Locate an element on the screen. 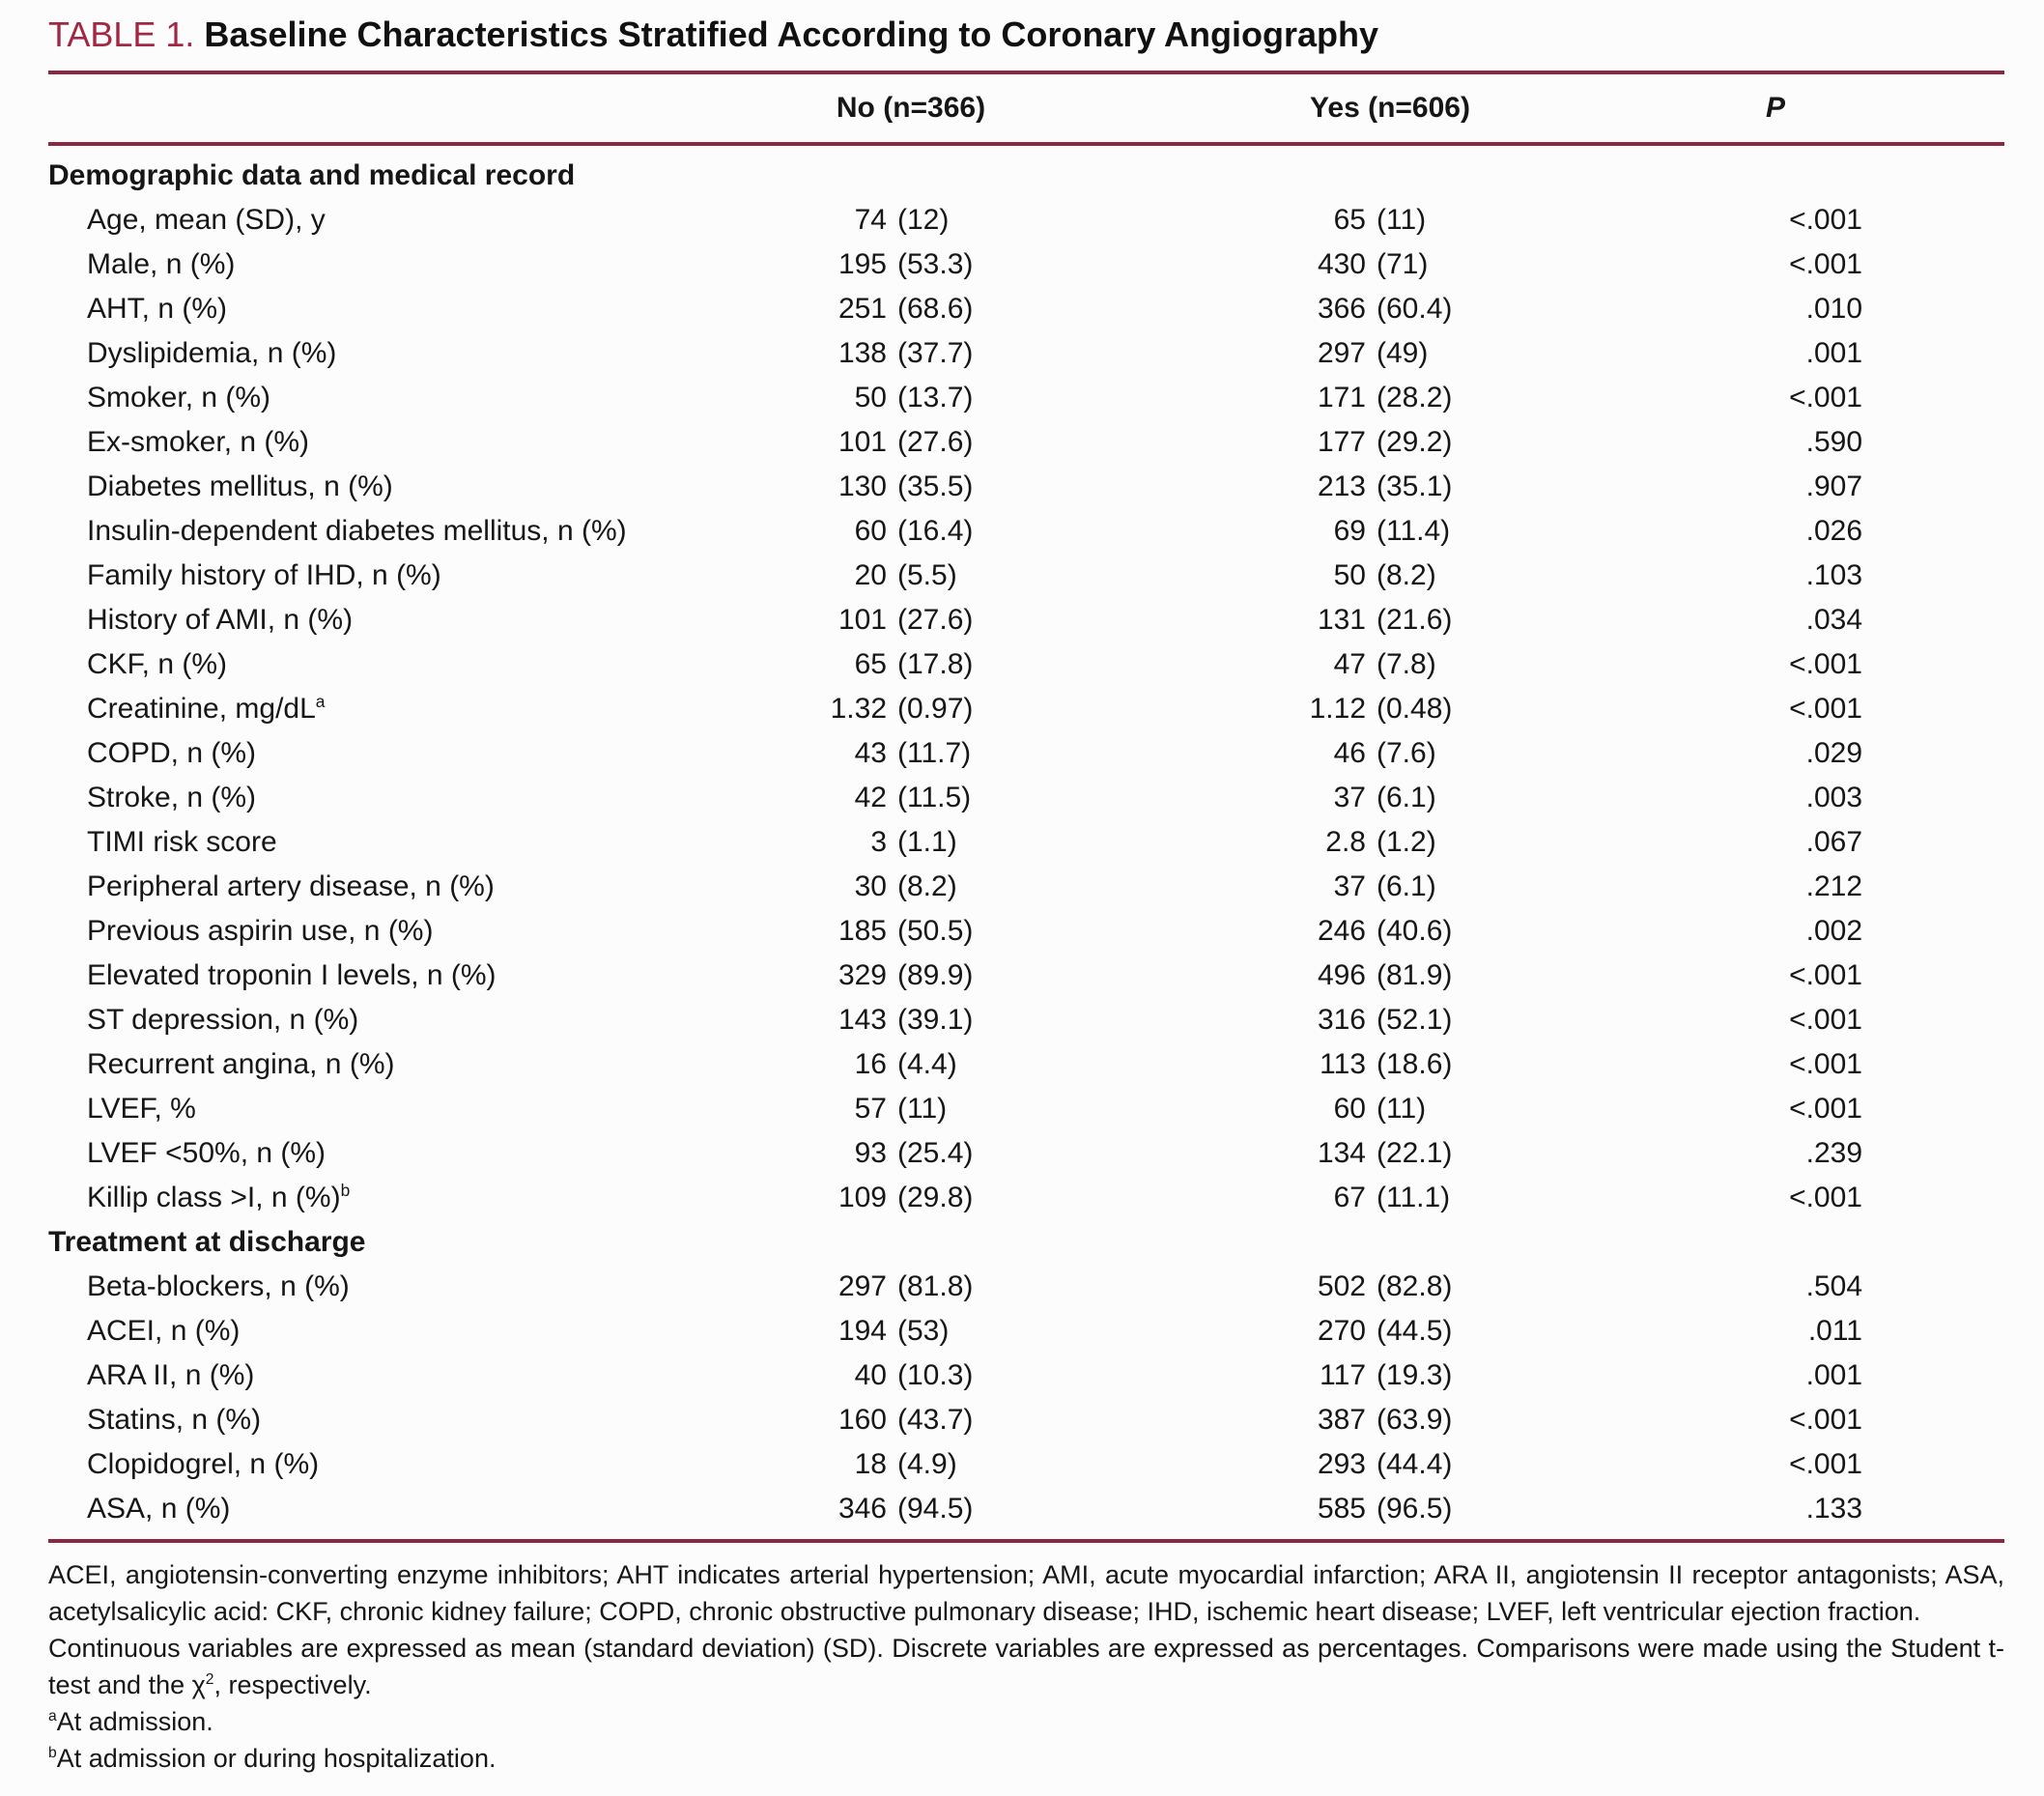 The width and height of the screenshot is (2044, 1796). yes-percent-cell: (19.3) is located at coordinates (1415, 1375).